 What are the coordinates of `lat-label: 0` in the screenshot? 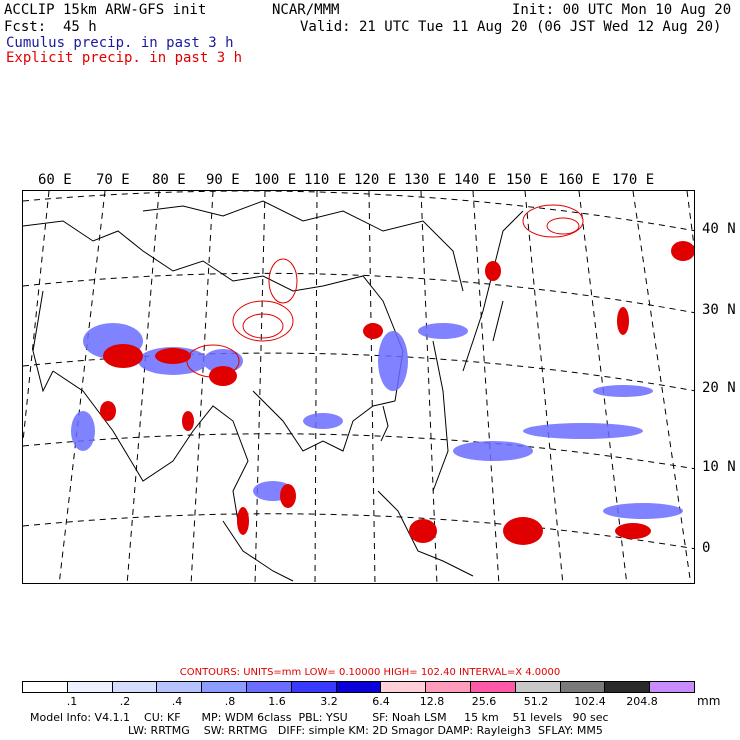 It's located at (706, 548).